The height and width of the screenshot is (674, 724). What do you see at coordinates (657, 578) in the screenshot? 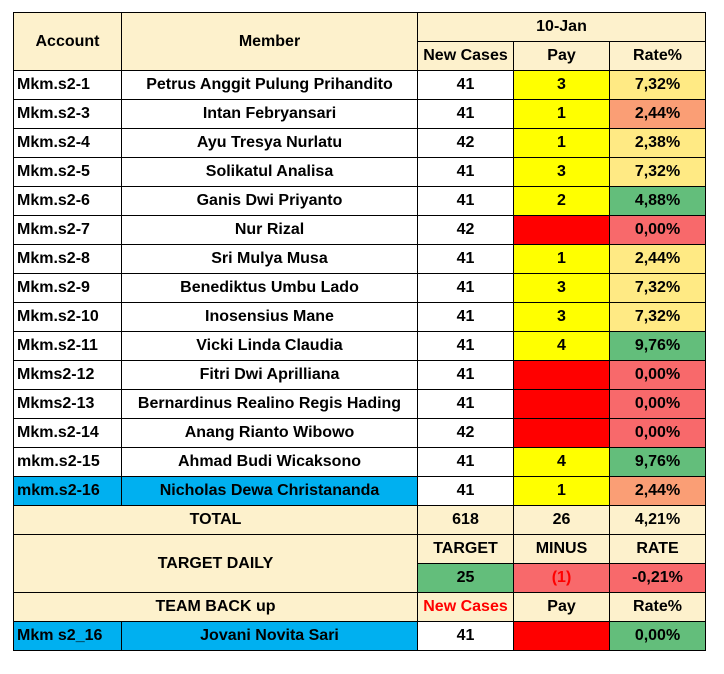
I see `target-rate-value: -0,21%` at bounding box center [657, 578].